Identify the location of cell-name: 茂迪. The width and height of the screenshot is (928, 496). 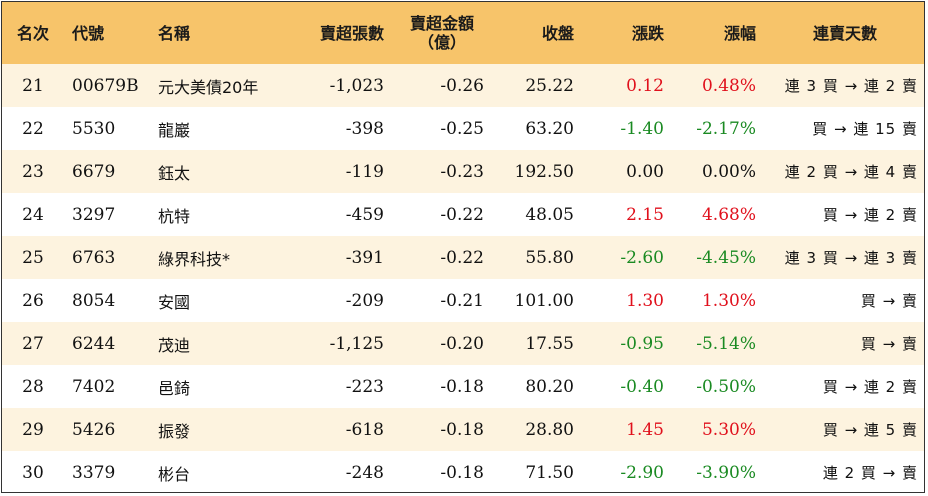
(174, 345).